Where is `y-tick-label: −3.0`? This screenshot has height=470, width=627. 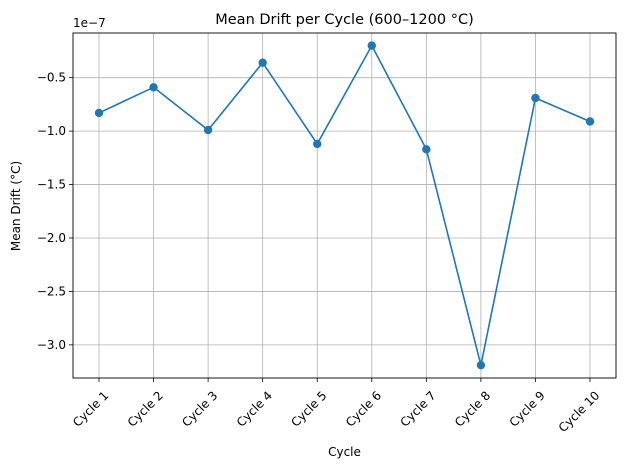 y-tick-label: −3.0 is located at coordinates (51, 345).